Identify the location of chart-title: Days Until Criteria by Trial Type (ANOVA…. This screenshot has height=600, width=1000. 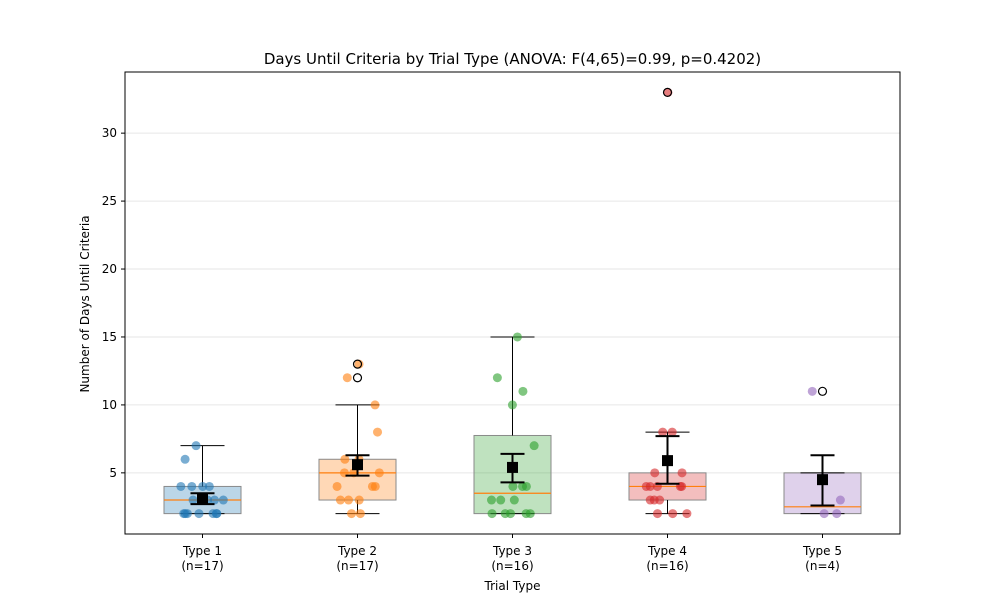
(512, 59).